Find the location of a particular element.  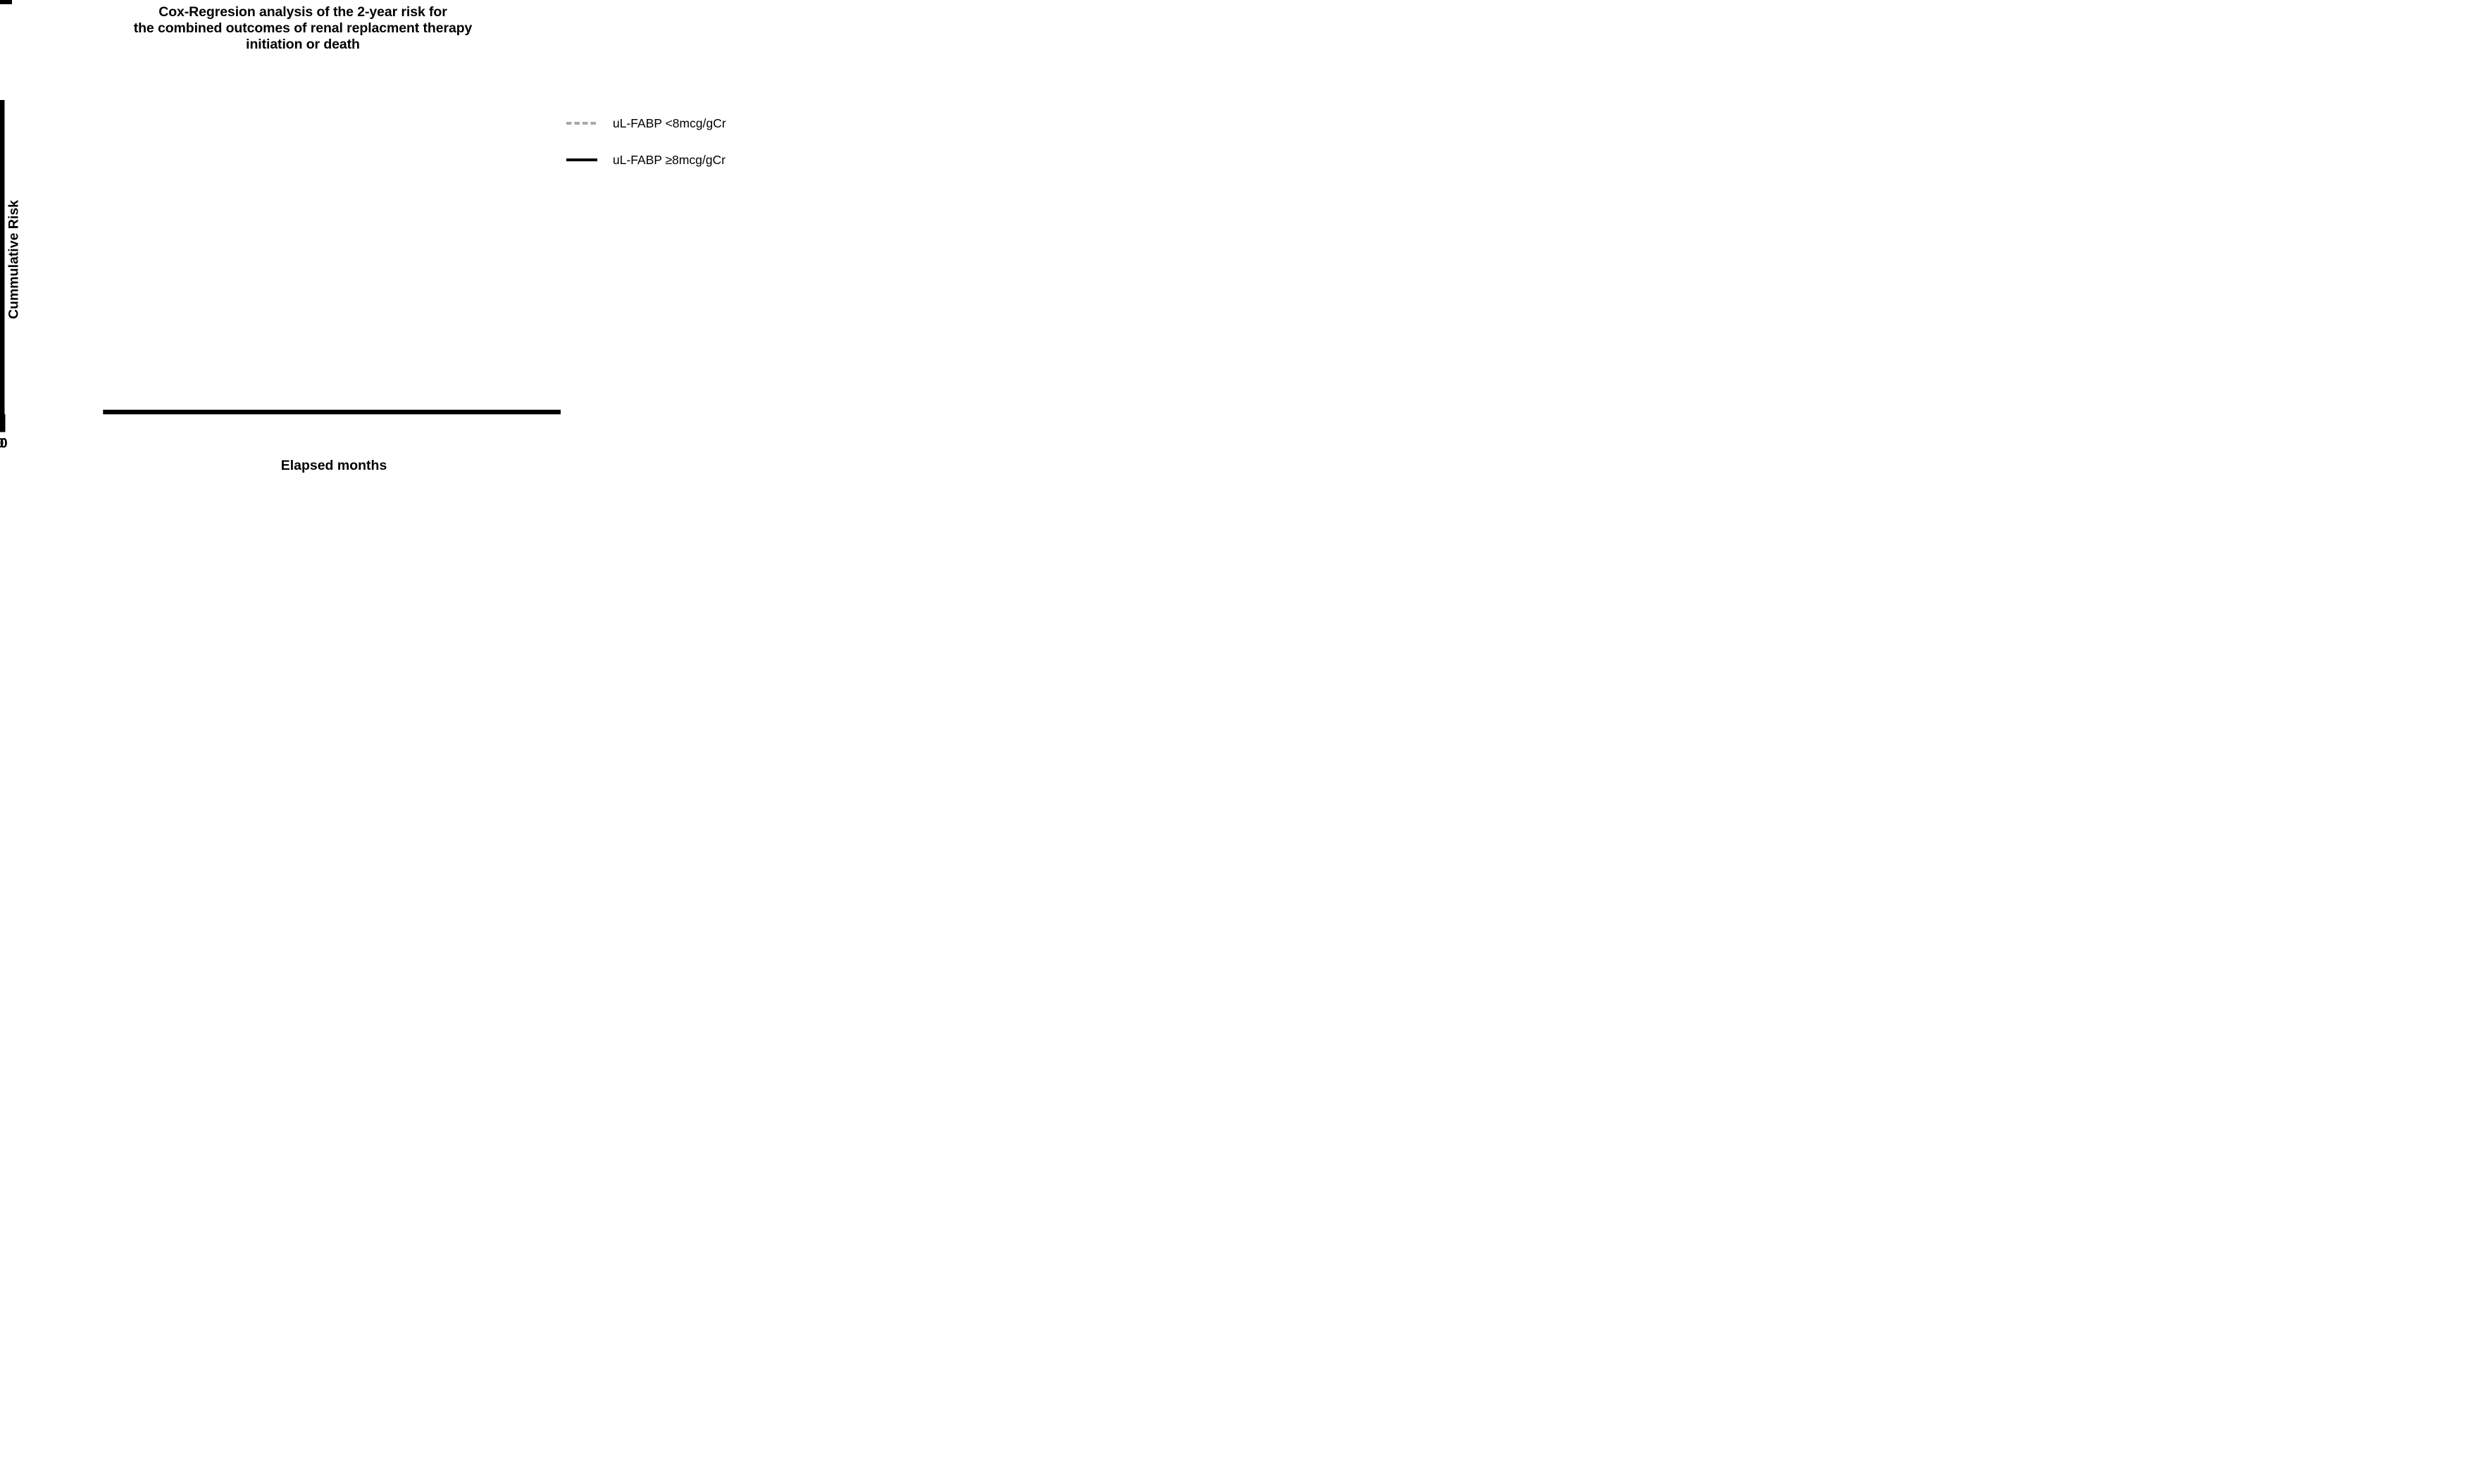

legend-label-high-group: uL-FABP ≥8mcg/gCr is located at coordinates (670, 159).